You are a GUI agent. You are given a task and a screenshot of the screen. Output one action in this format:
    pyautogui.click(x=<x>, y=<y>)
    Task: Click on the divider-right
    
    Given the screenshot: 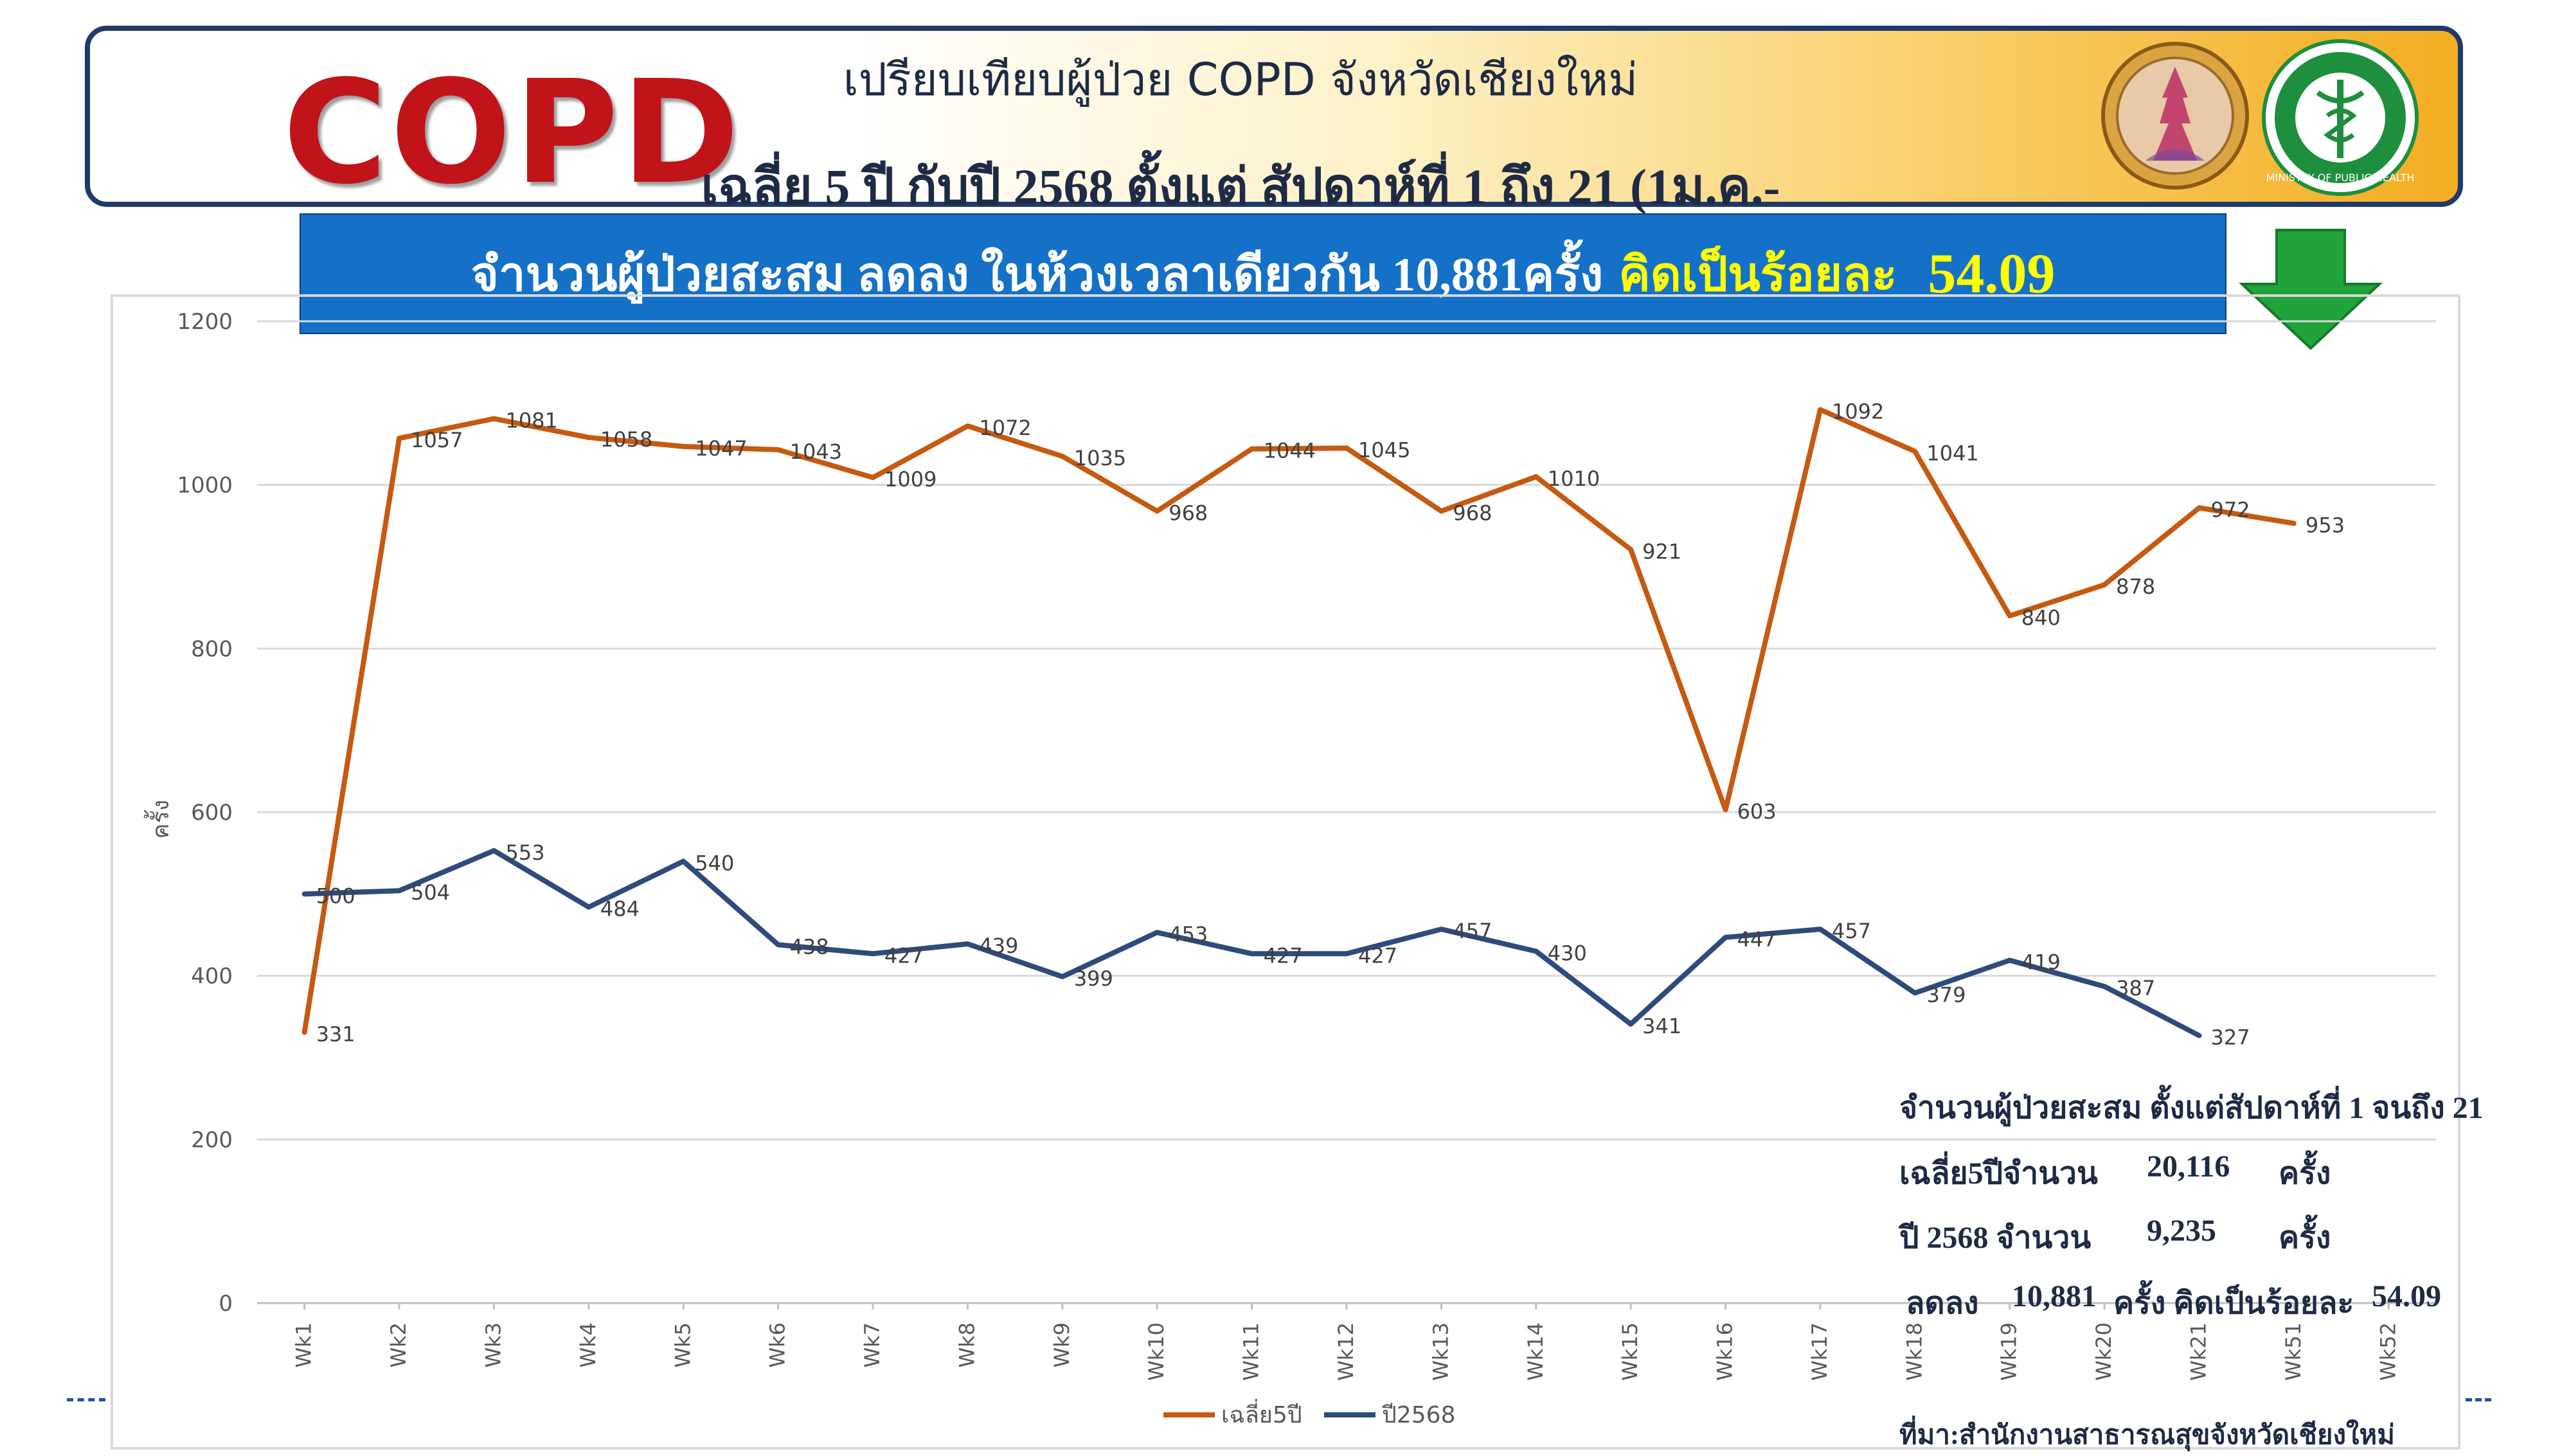 What is the action you would take?
    pyautogui.click(x=2478, y=1399)
    